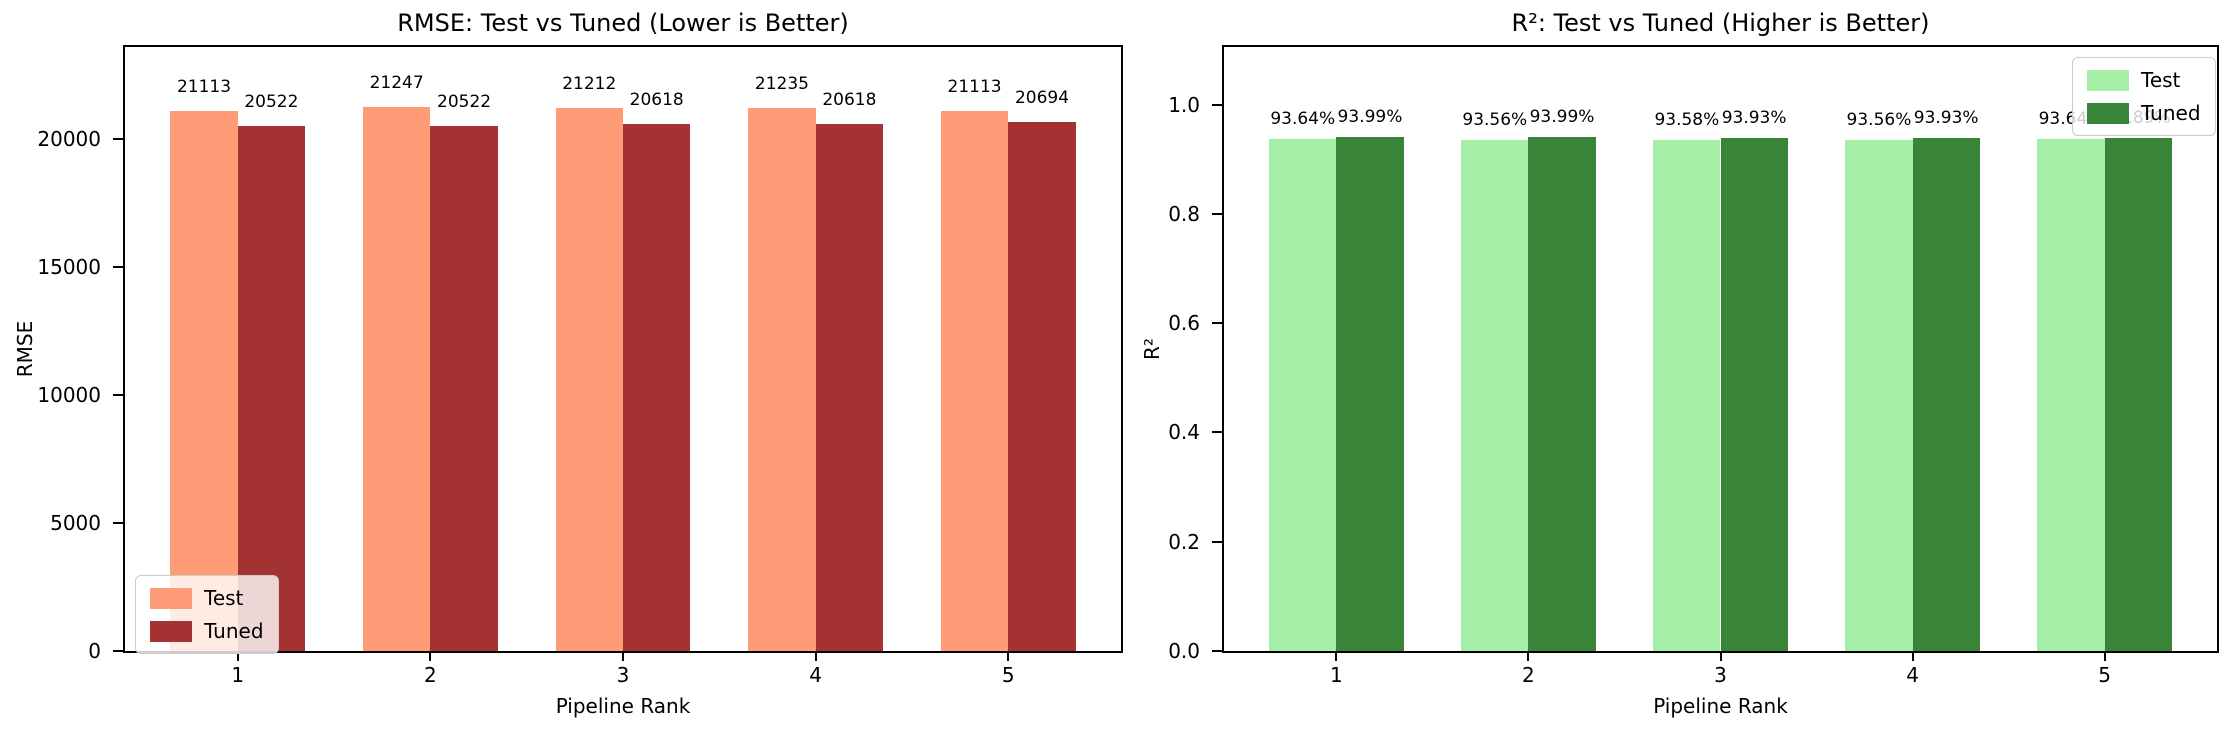 This screenshot has height=731, width=2234. What do you see at coordinates (75, 523) in the screenshot?
I see `y-tick-label: 5000` at bounding box center [75, 523].